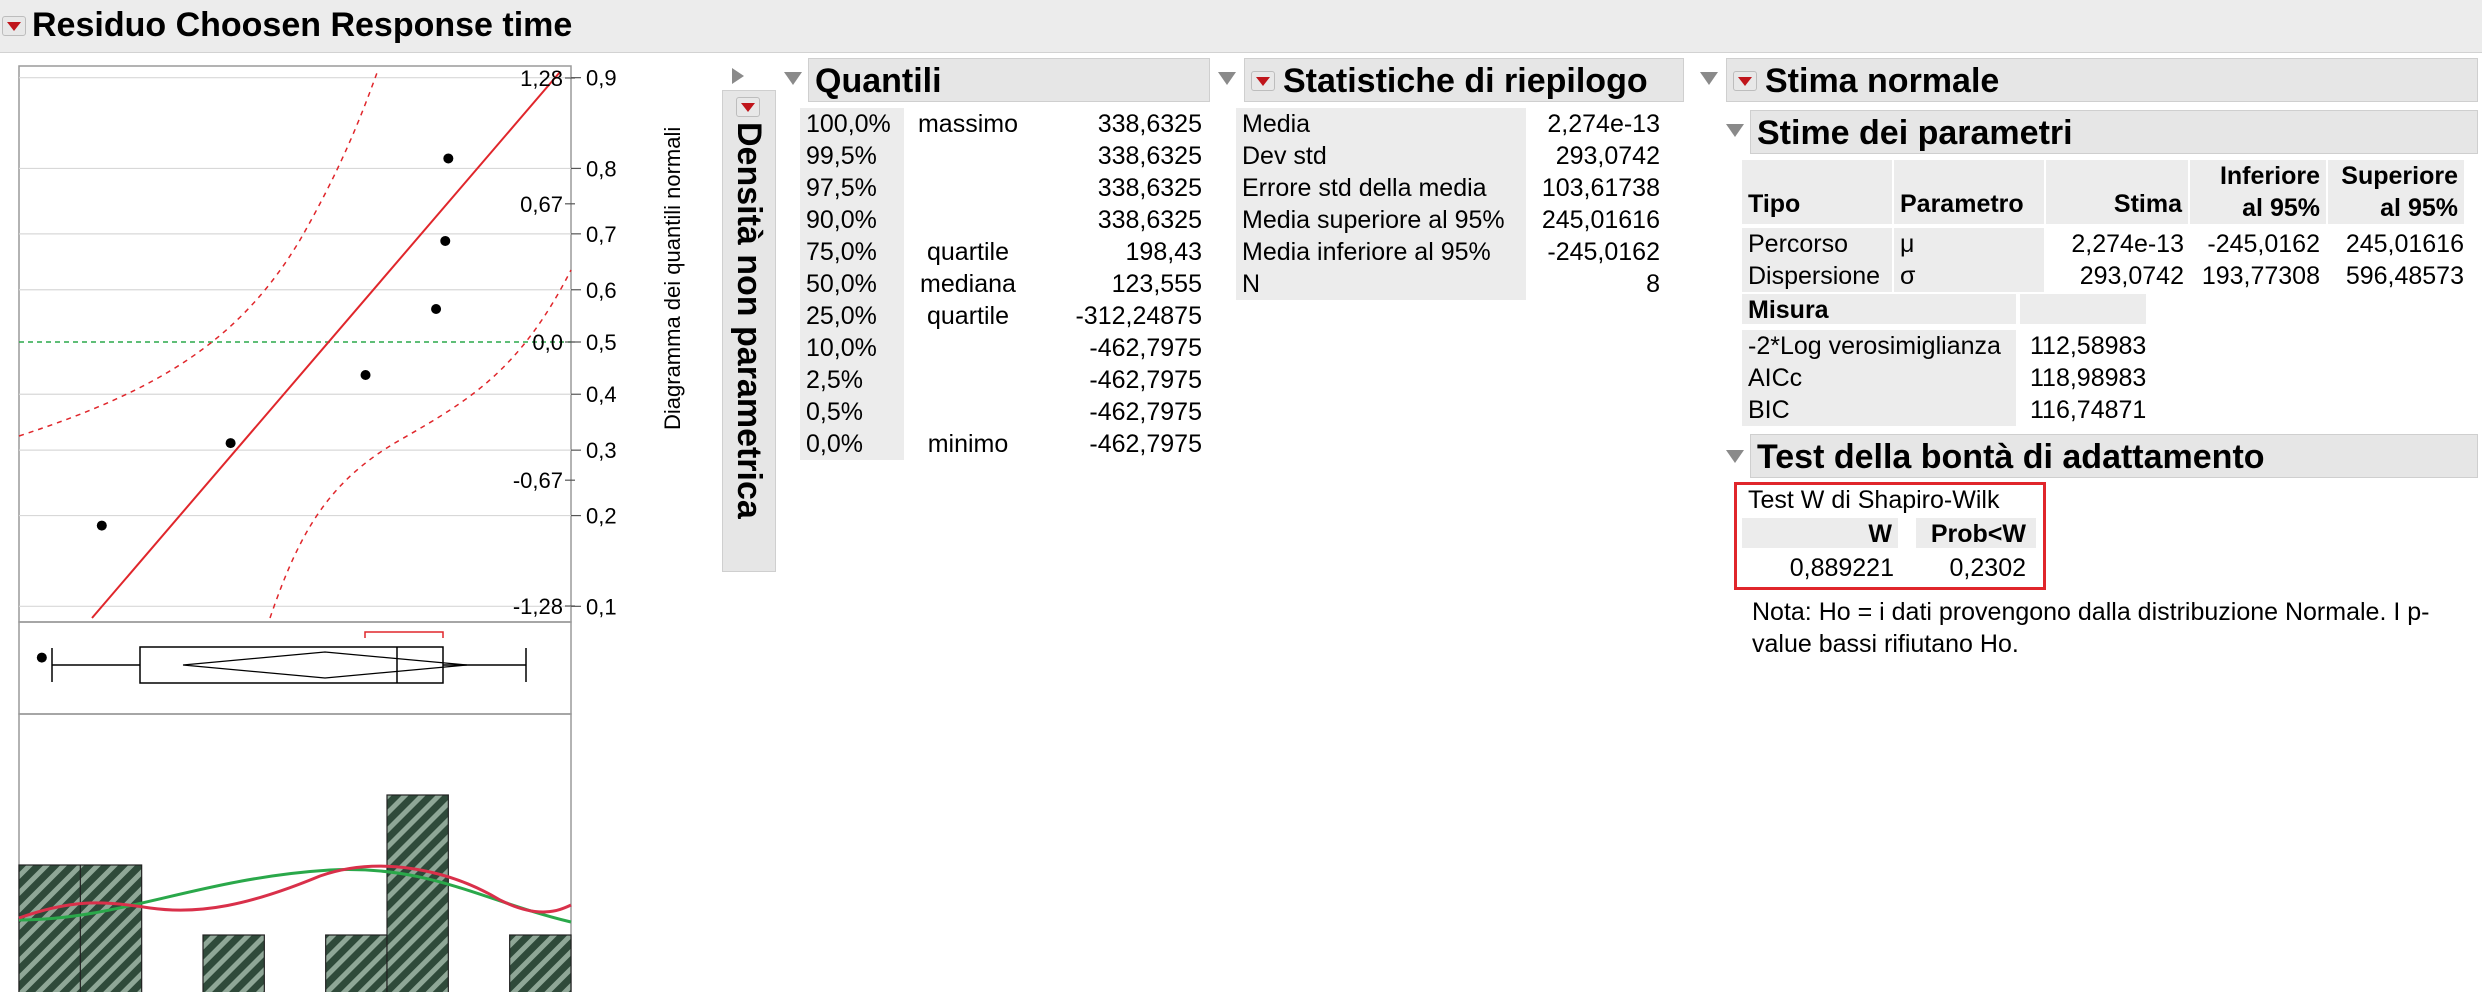 Image resolution: width=2482 pixels, height=992 pixels. Describe the element at coordinates (601, 168) in the screenshot. I see `qq-right-tick-label: 0,8` at that location.